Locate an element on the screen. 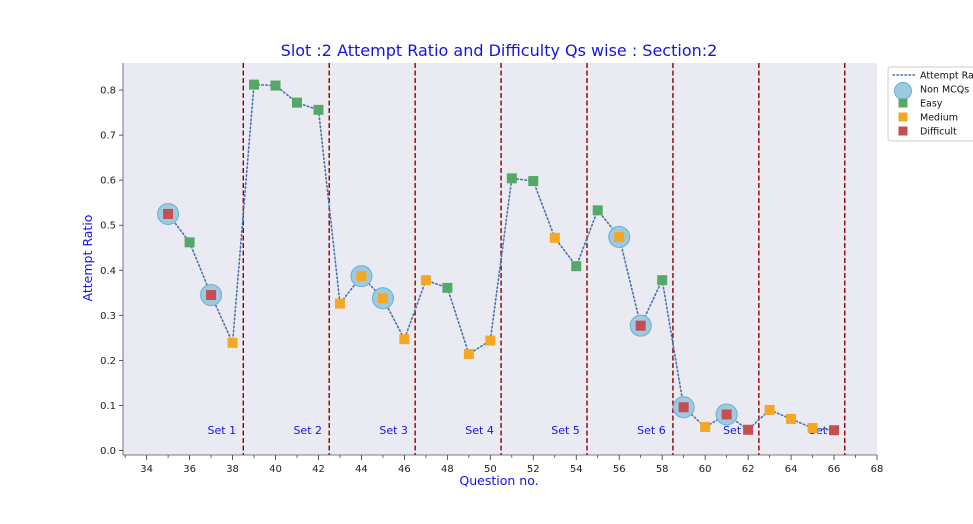  y-tick-label: 0.5 is located at coordinates (108, 226).